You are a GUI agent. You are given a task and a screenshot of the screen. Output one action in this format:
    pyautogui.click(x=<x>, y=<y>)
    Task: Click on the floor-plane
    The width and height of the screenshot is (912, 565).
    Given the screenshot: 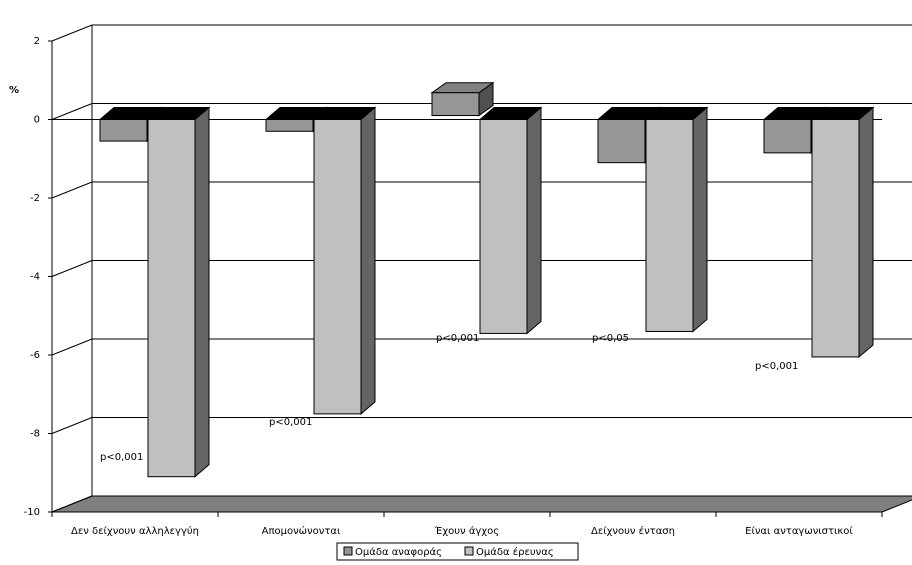 What is the action you would take?
    pyautogui.click(x=481, y=504)
    